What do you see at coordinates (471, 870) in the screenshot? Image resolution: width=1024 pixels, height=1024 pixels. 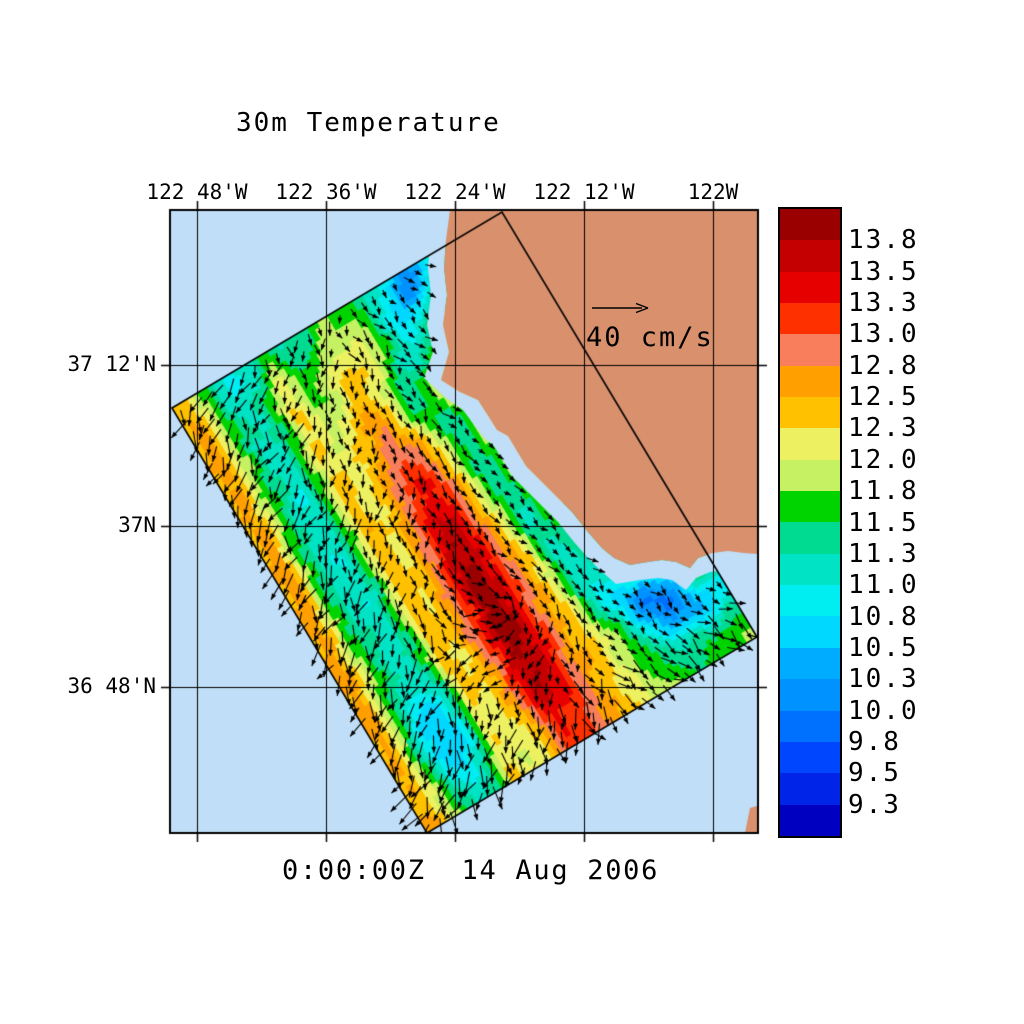 I see `time-label: 0:00:00Z 14 Aug 2006` at bounding box center [471, 870].